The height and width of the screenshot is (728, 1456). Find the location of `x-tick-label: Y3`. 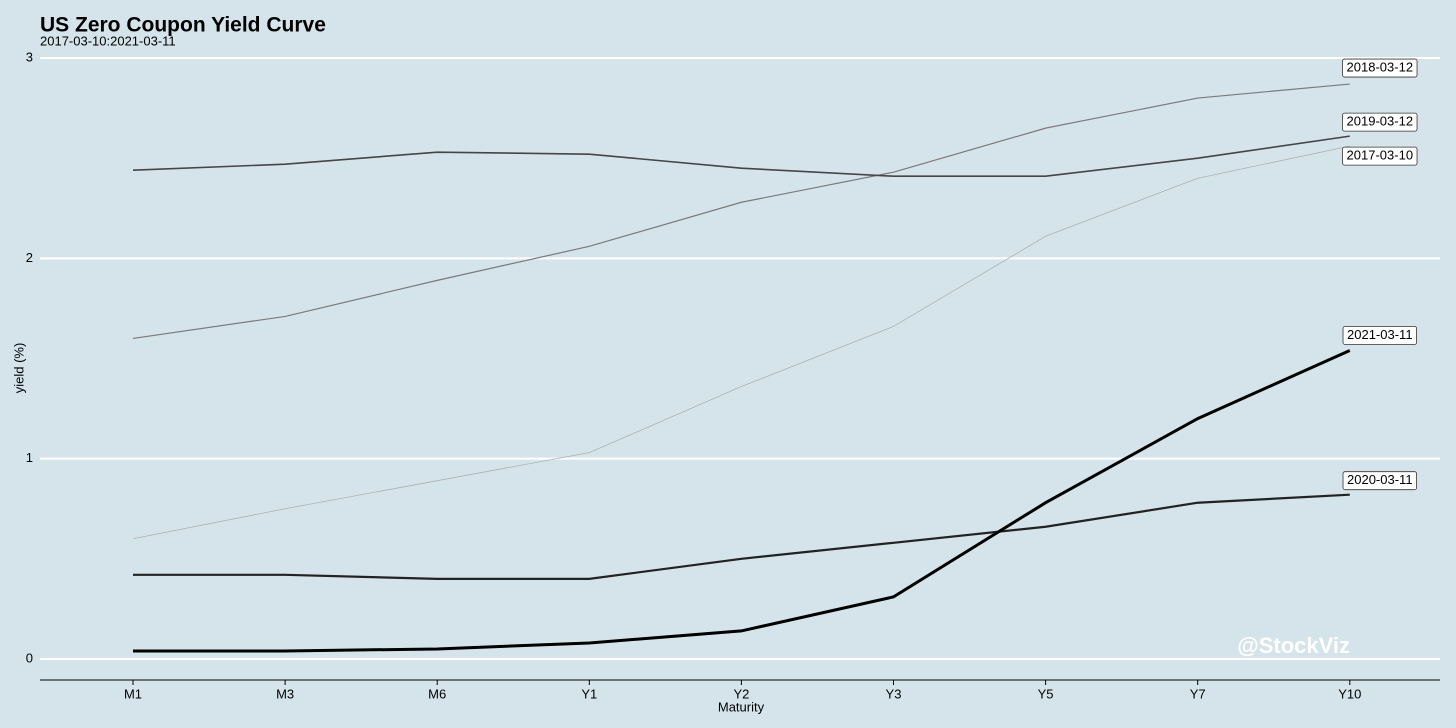

x-tick-label: Y3 is located at coordinates (894, 693).